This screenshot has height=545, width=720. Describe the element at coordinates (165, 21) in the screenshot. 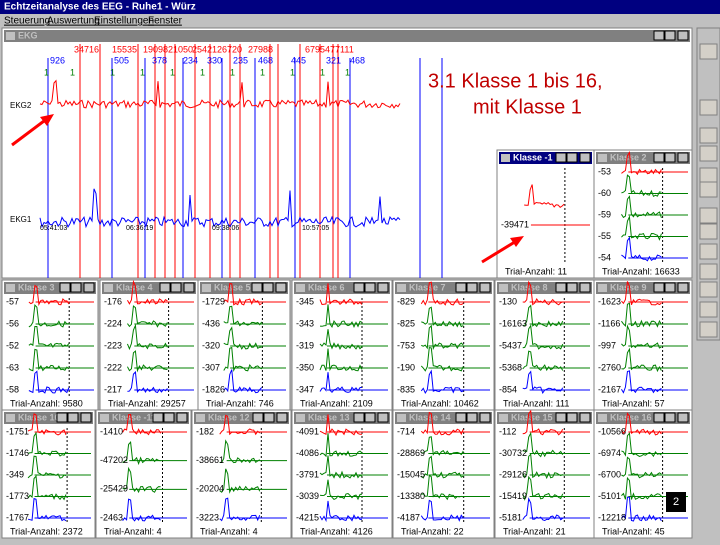

I see `menu-item: Fenster` at that location.